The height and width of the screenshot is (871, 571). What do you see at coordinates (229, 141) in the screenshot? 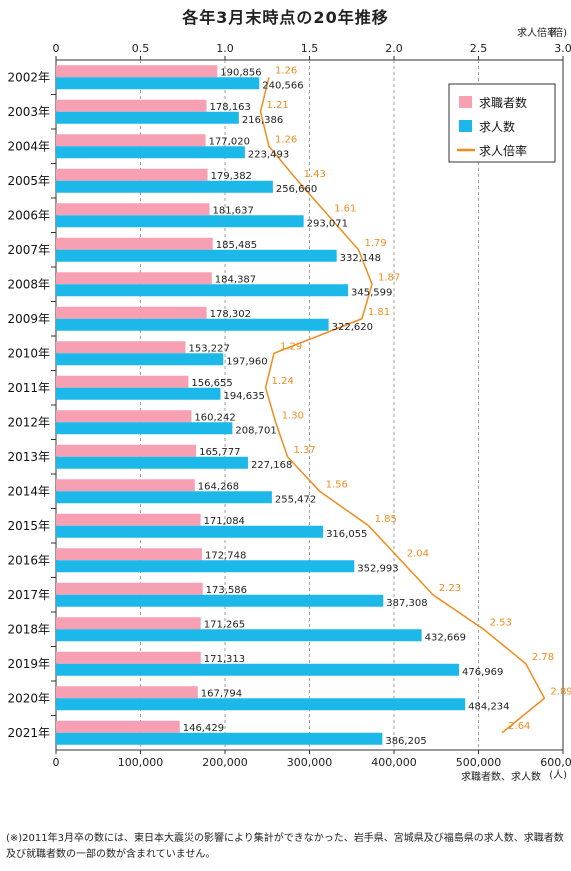
I see `value-label-seekers: 177,020` at bounding box center [229, 141].